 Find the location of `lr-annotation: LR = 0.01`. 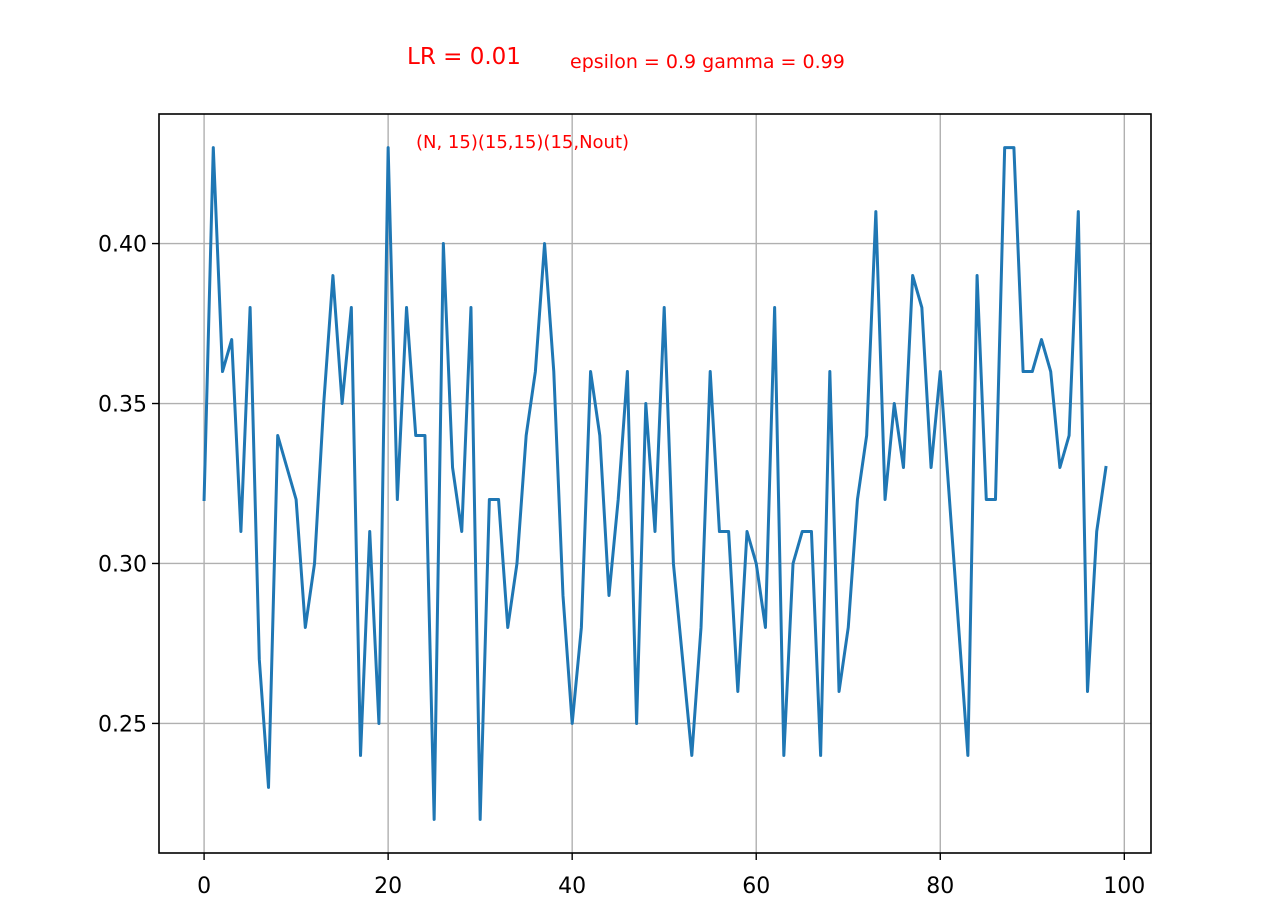

lr-annotation: LR = 0.01 is located at coordinates (464, 57).